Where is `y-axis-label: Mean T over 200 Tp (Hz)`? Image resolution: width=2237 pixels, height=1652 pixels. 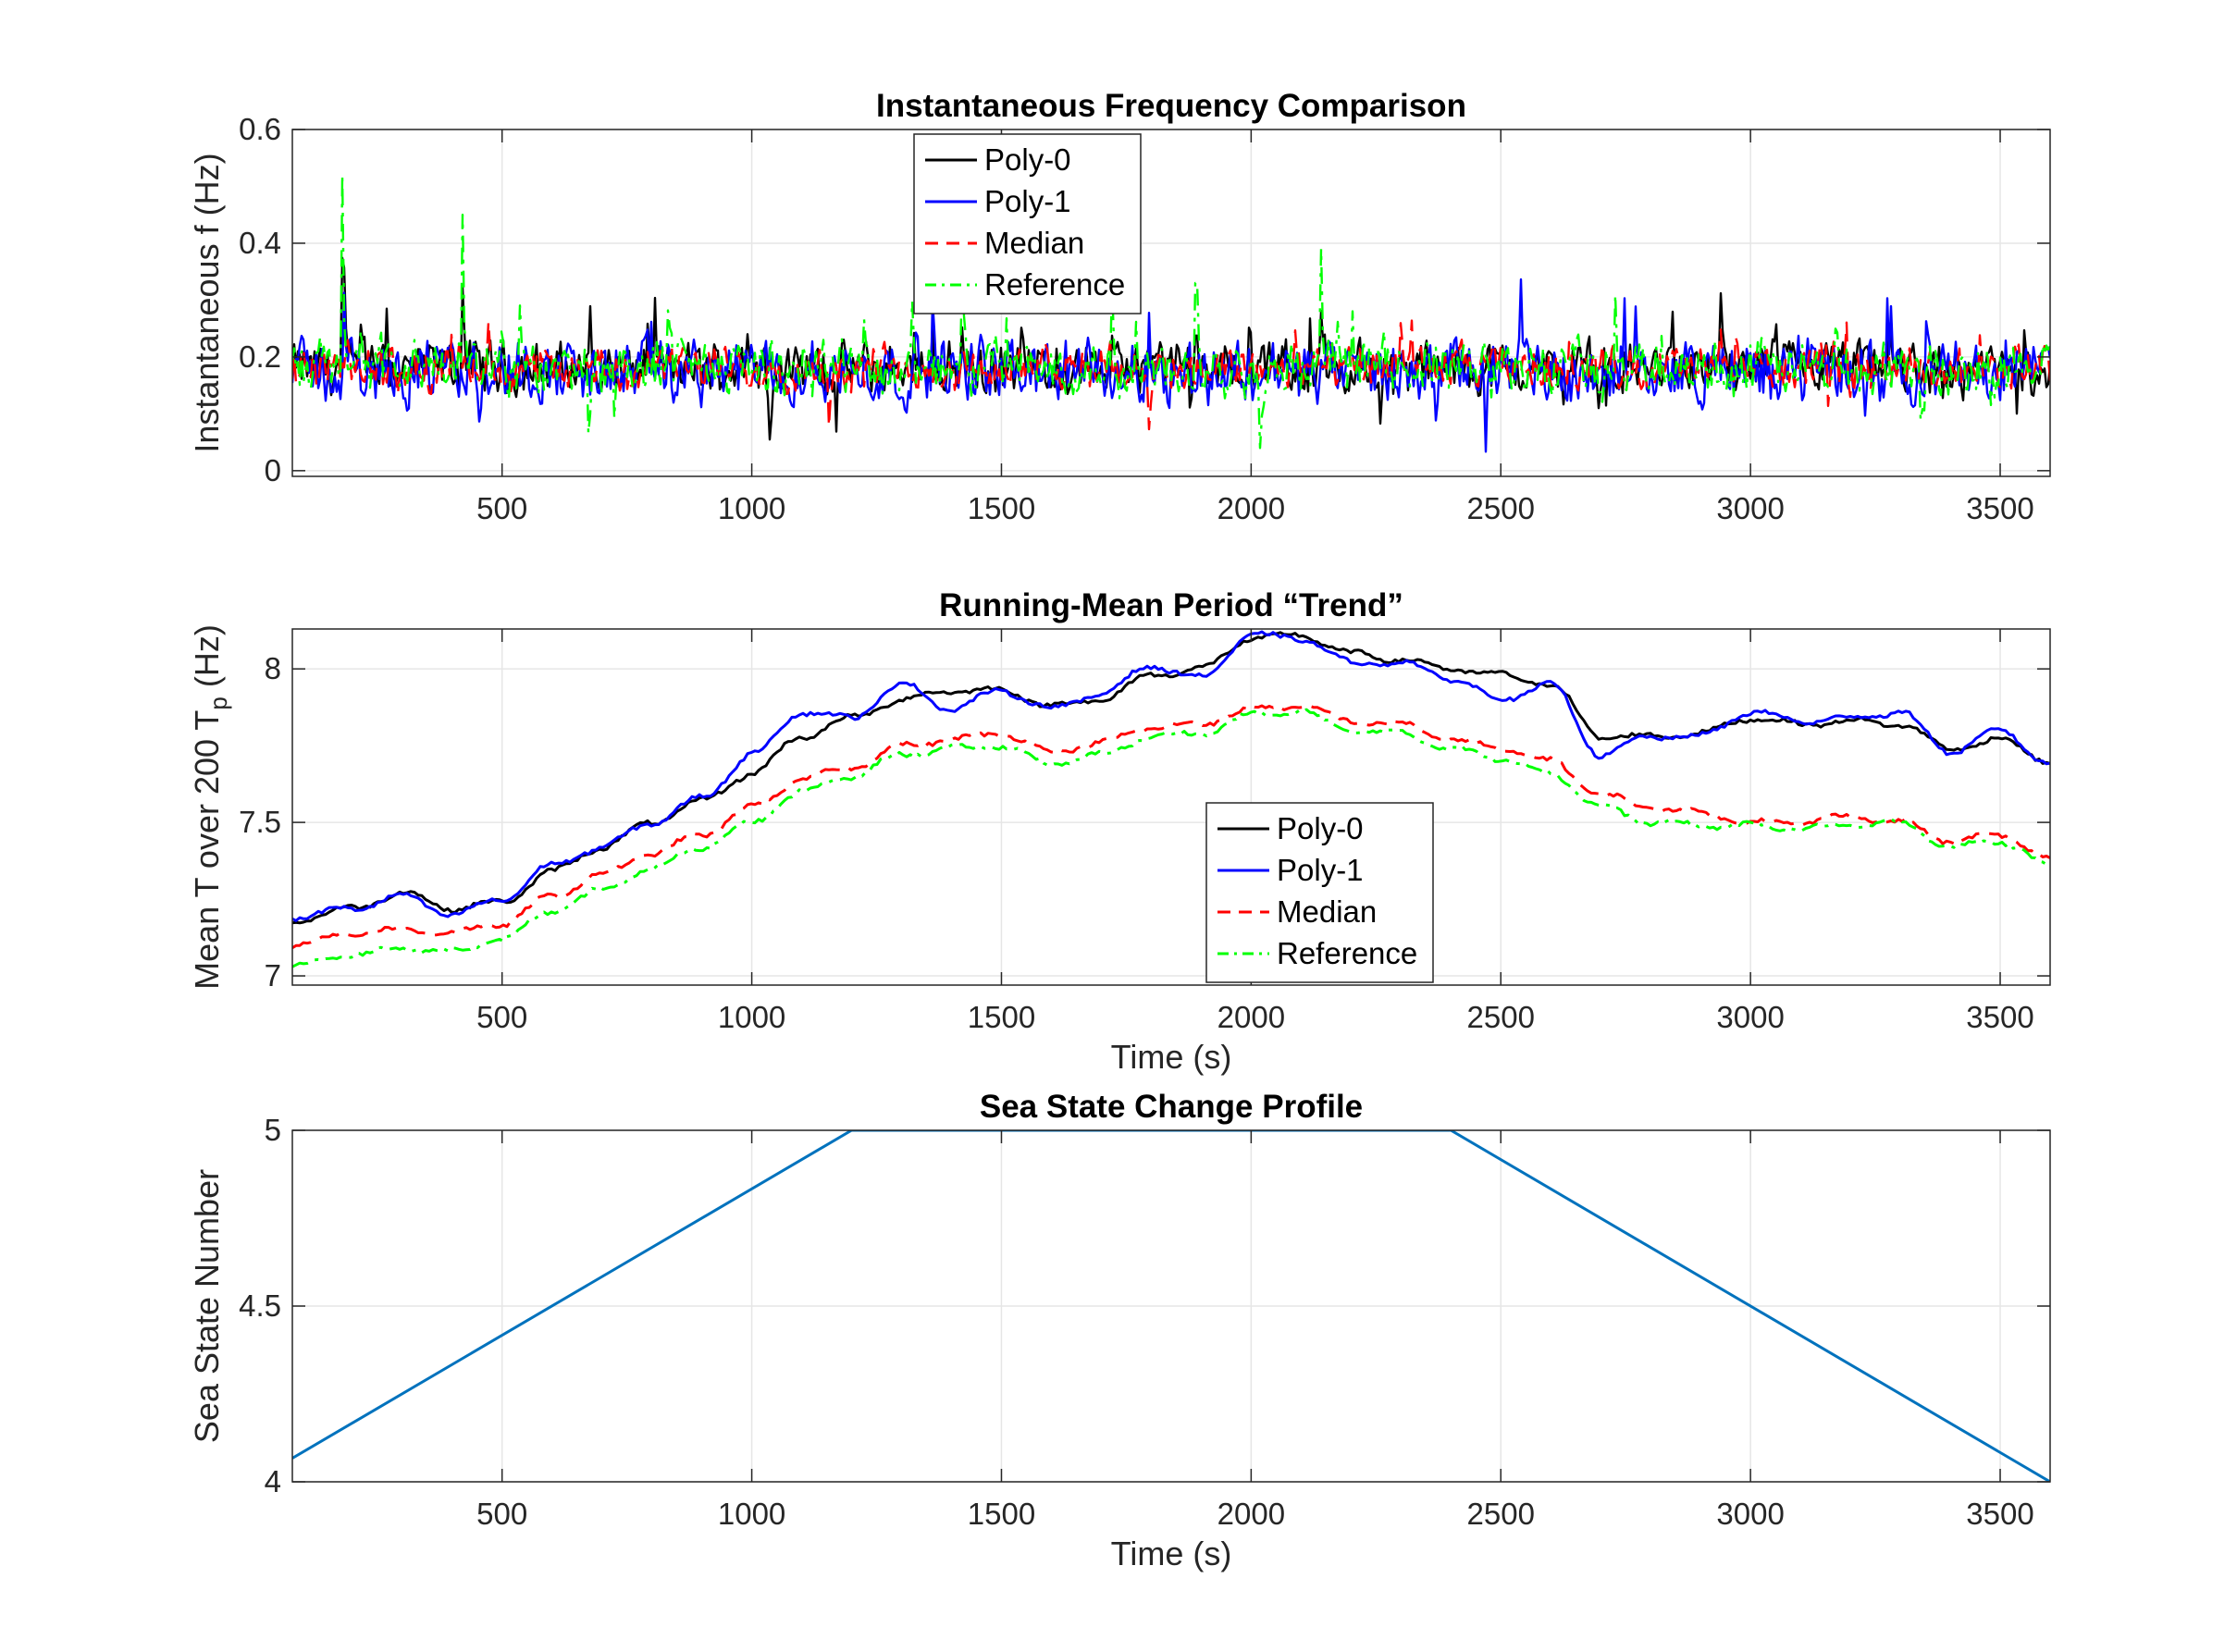
y-axis-label: Mean T over 200 Tp (Hz) is located at coordinates (210, 807).